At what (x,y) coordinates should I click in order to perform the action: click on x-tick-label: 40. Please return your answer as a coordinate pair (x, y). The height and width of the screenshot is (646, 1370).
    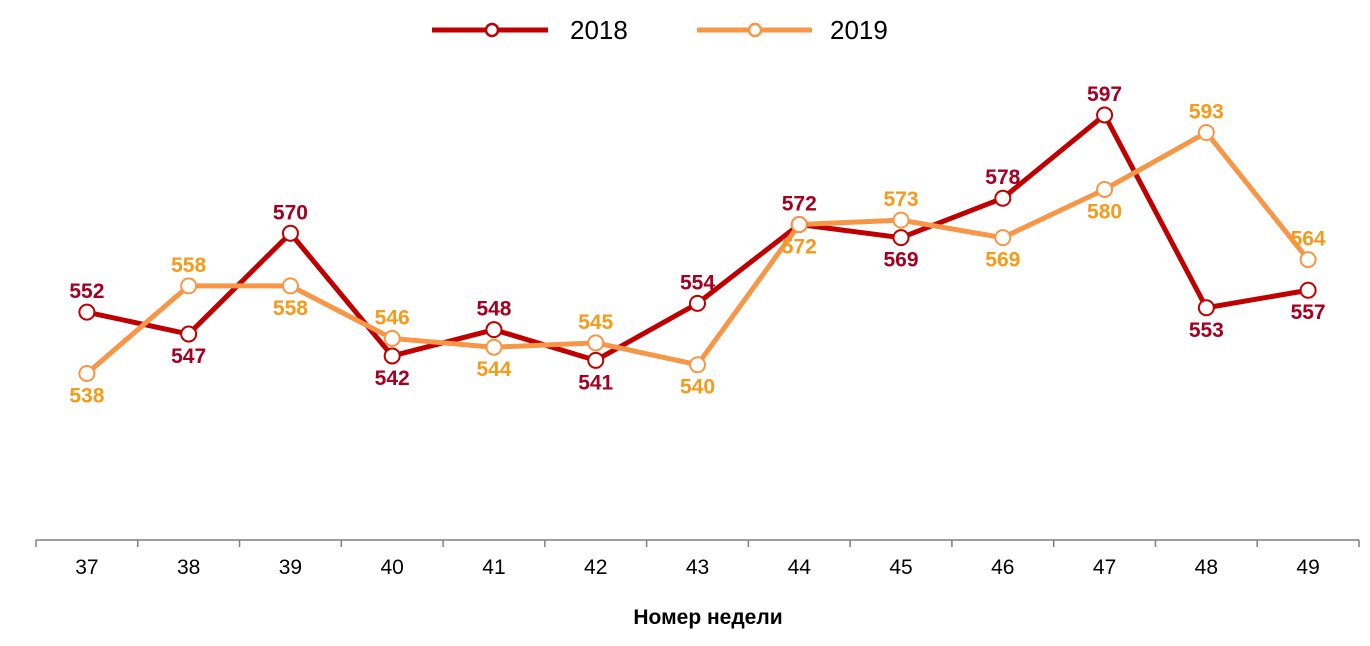
    Looking at the image, I should click on (392, 567).